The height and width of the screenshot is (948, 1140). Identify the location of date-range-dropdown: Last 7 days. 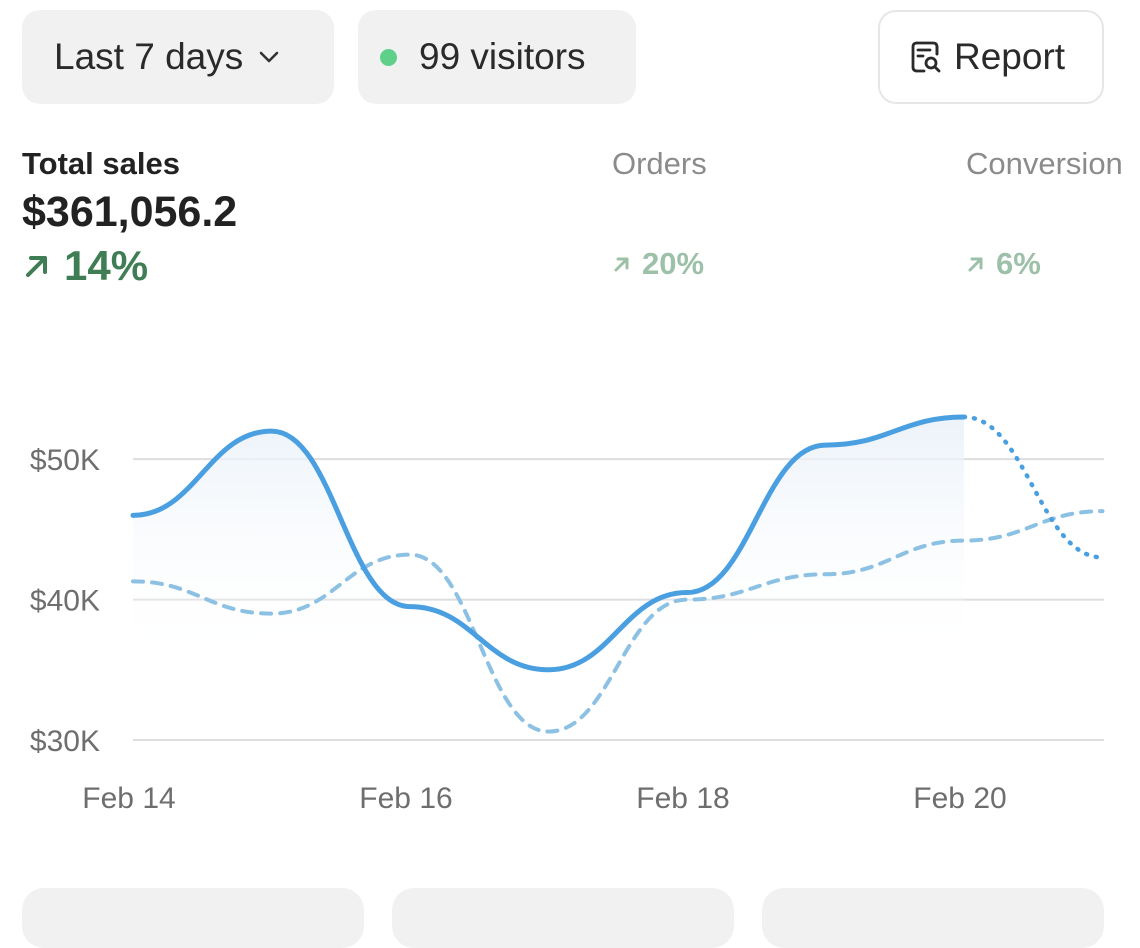
(178, 57).